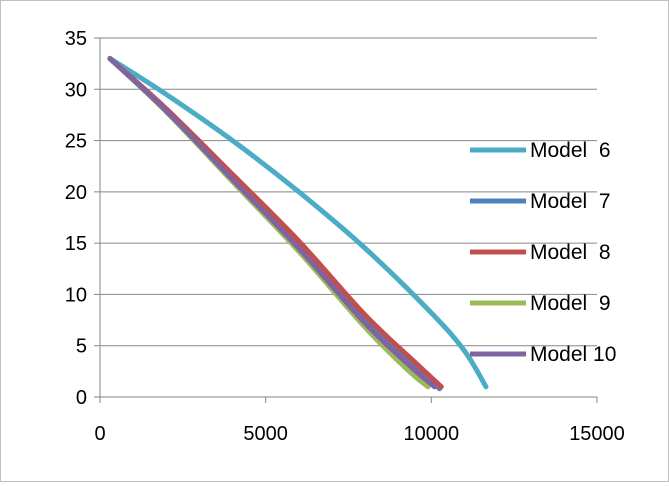 This screenshot has height=487, width=669. I want to click on legend-label: Model 10, so click(573, 354).